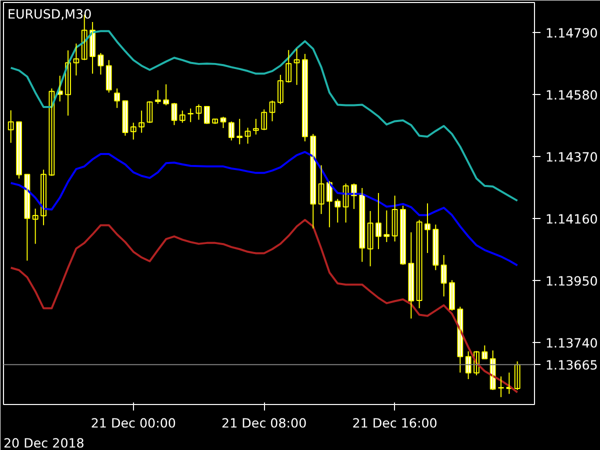 The height and width of the screenshot is (450, 600). I want to click on chart-title: EURUSD,M30, so click(50, 14).